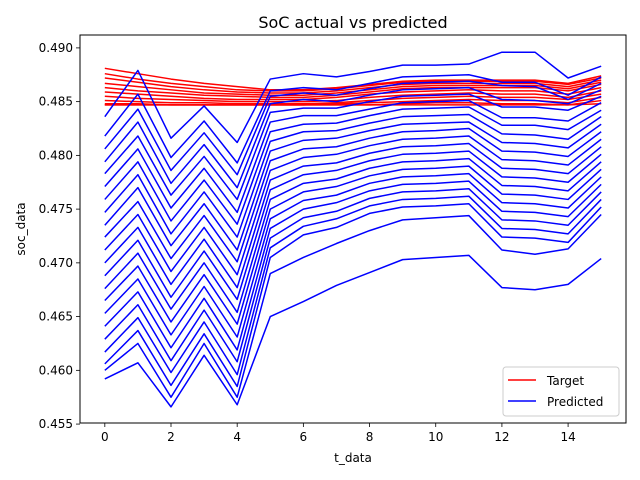 Image resolution: width=640 pixels, height=480 pixels. What do you see at coordinates (56, 317) in the screenshot?
I see `y-tick-label: 0.465` at bounding box center [56, 317].